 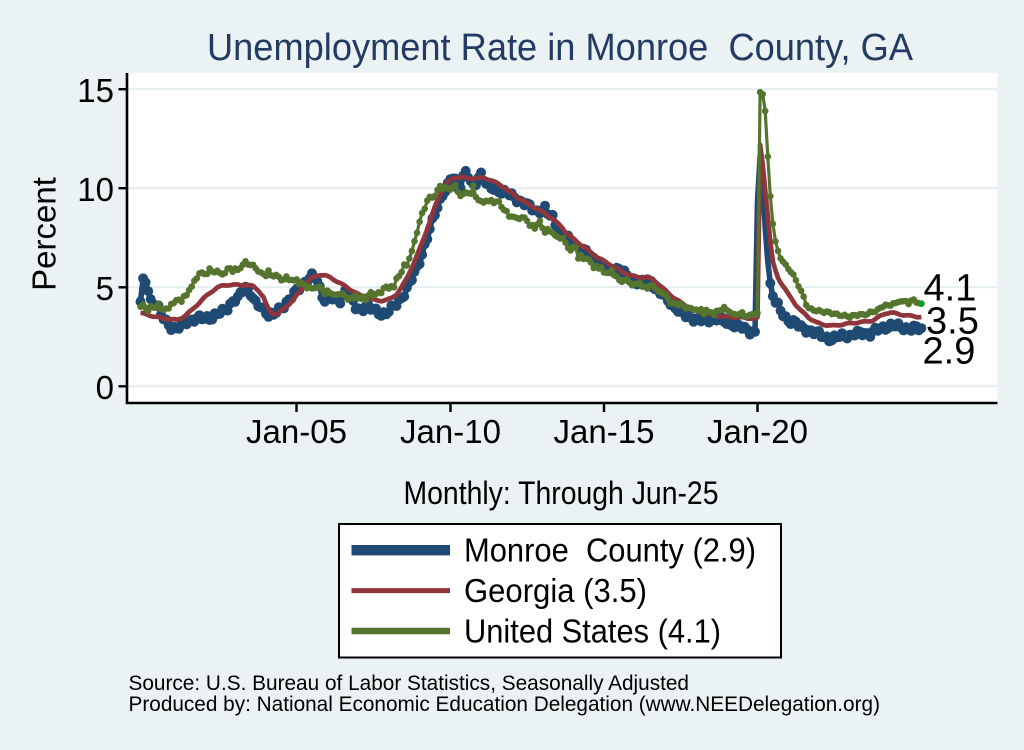 I want to click on svg-text: 0, so click(x=105, y=387).